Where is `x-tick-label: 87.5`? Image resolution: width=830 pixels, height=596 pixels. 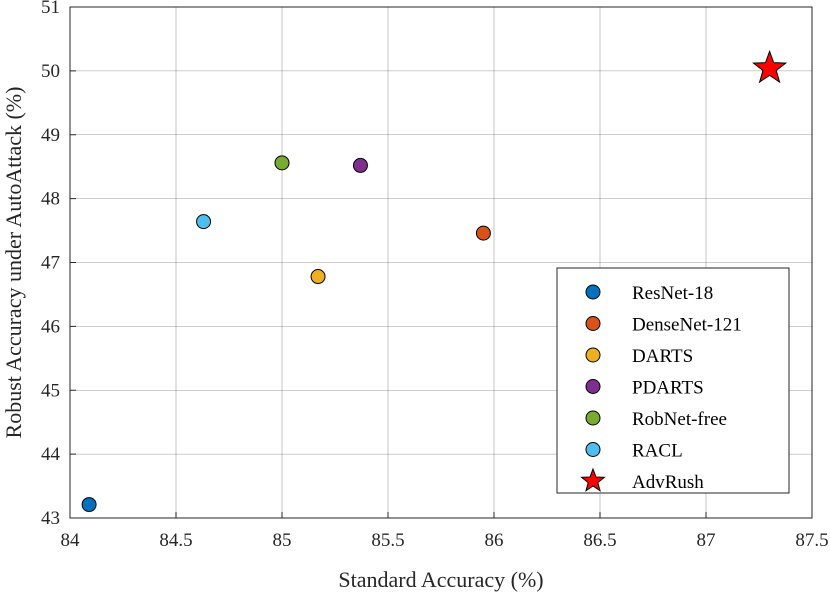
x-tick-label: 87.5 is located at coordinates (811, 540).